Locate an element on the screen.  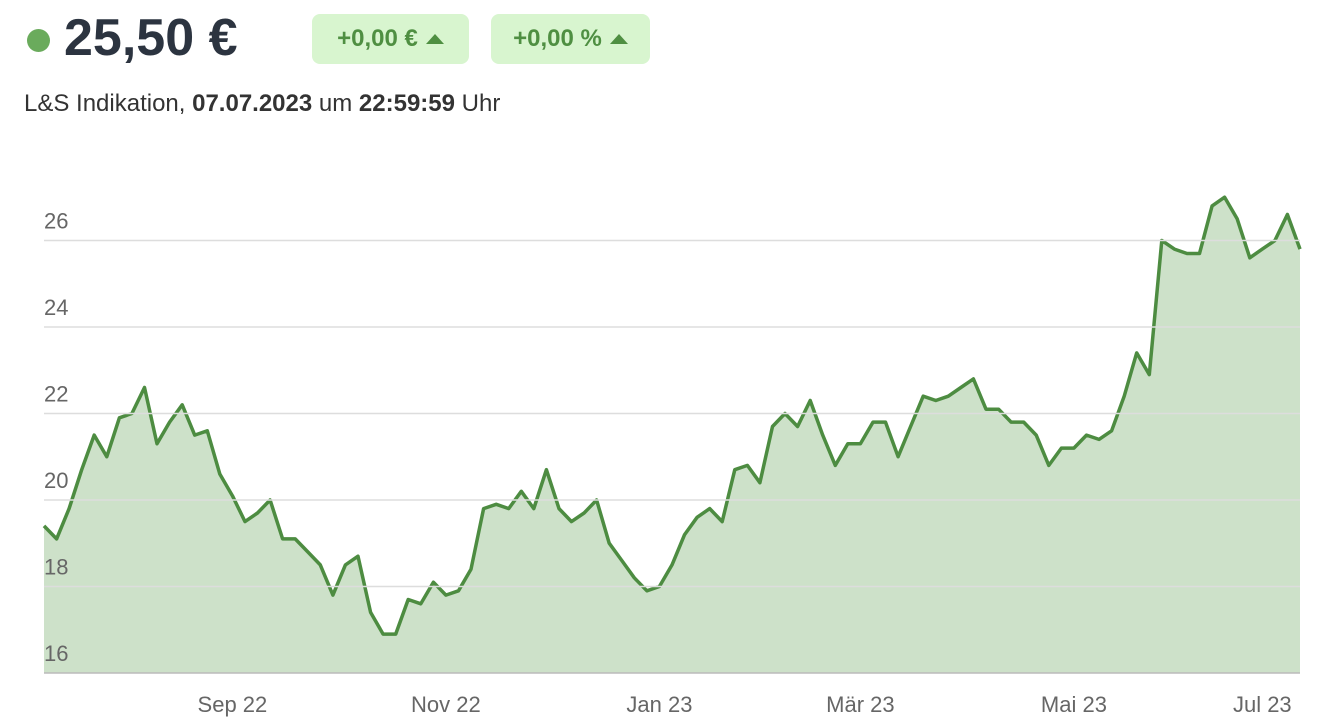
x-tick-label: Nov 22 is located at coordinates (446, 704).